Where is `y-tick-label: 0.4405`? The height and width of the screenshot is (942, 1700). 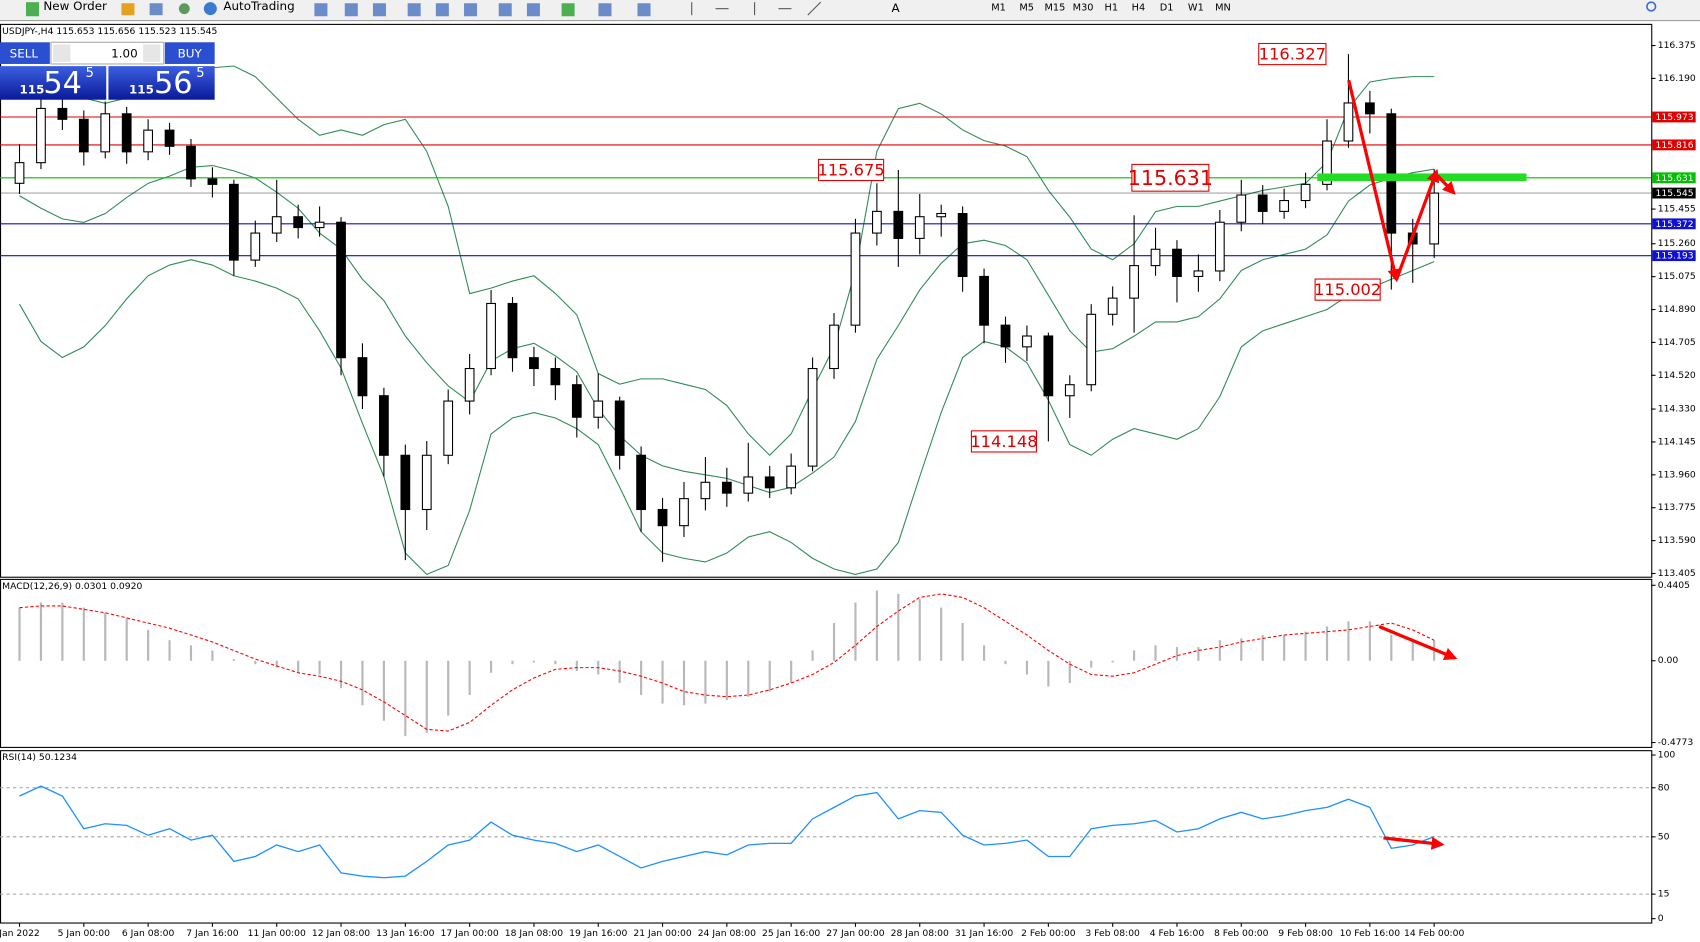
y-tick-label: 0.4405 is located at coordinates (1674, 585).